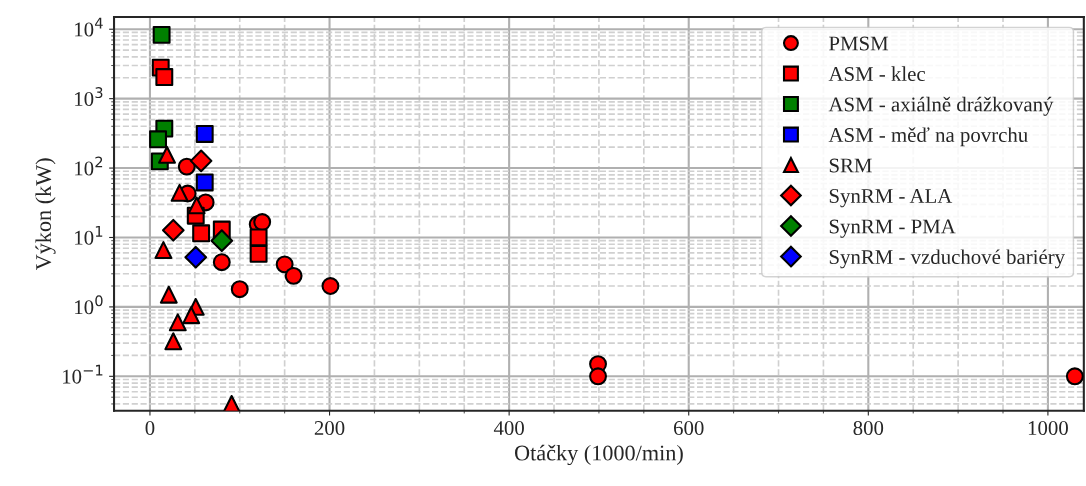 Image resolution: width=1086 pixels, height=486 pixels. What do you see at coordinates (45, 214) in the screenshot?
I see `y-axis-title: Výkon (kW)` at bounding box center [45, 214].